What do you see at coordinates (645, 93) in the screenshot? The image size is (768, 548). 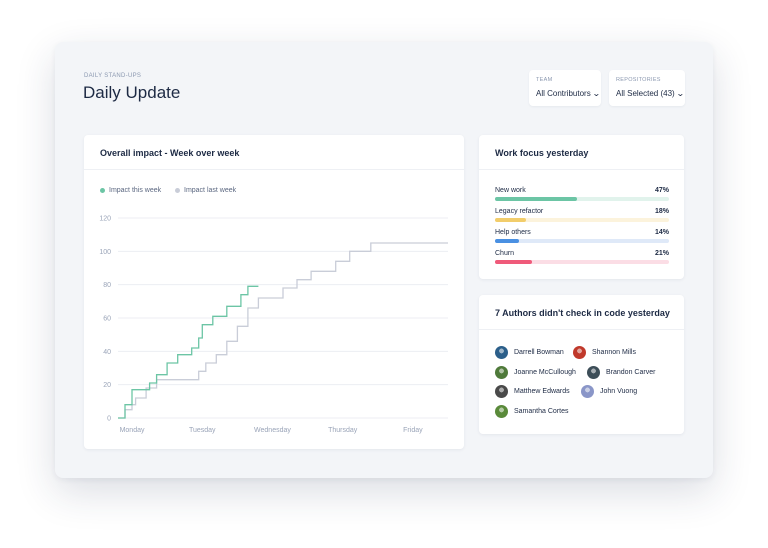 I see `repositories-filter-value: All Selected (43)` at bounding box center [645, 93].